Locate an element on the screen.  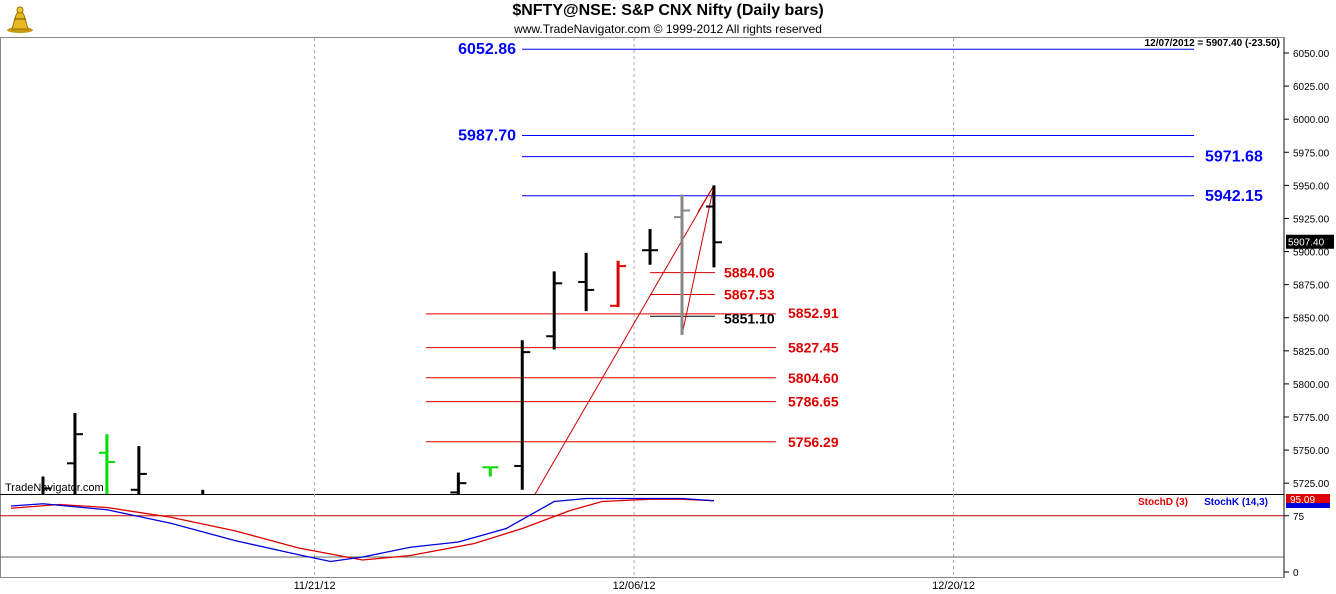
price-level-label: 5971.68 is located at coordinates (1234, 157).